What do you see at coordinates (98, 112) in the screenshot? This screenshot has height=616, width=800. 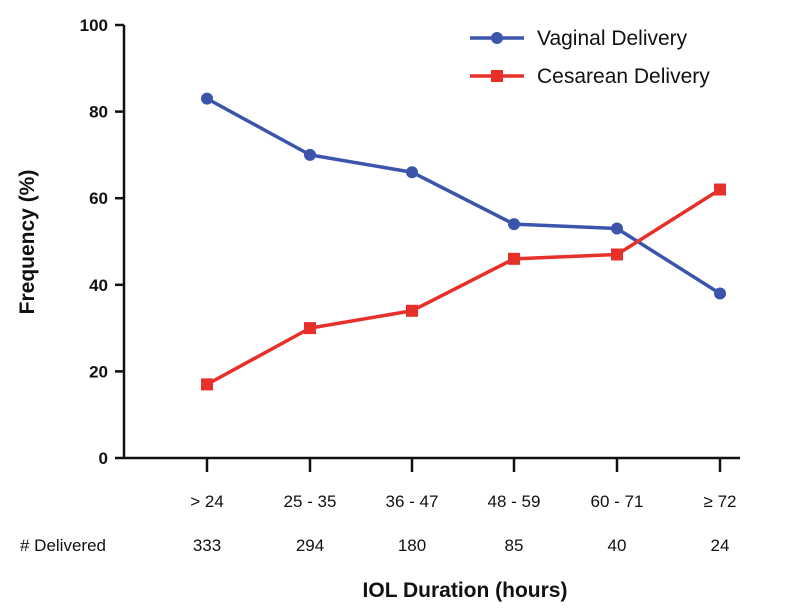 I see `y-tick-label: 80` at bounding box center [98, 112].